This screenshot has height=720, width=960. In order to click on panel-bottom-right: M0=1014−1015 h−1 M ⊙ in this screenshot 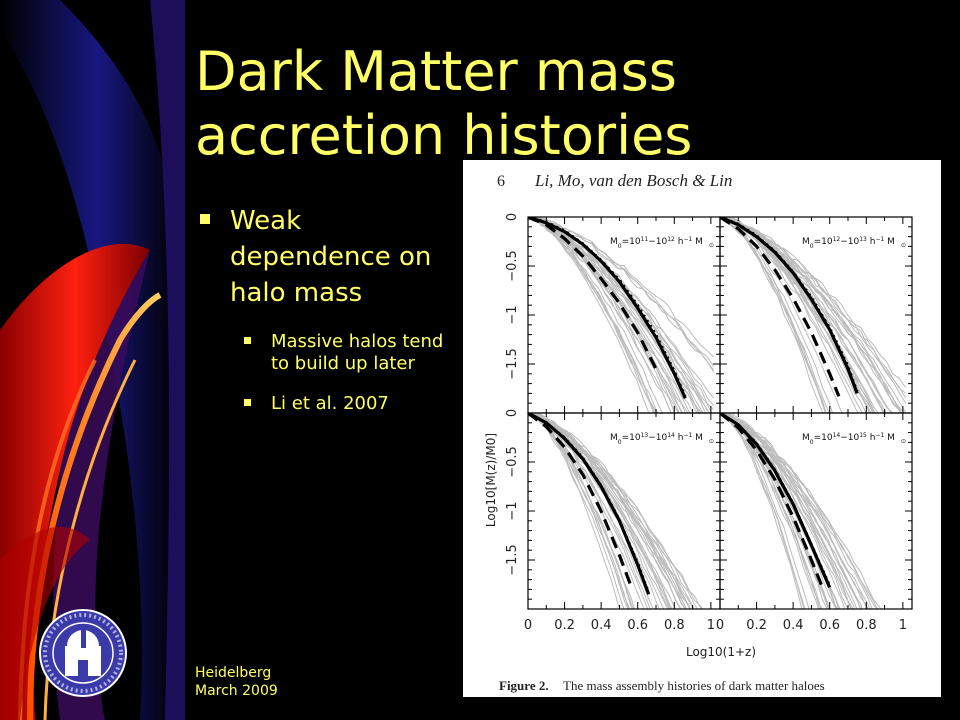, I will do `click(816, 511)`.